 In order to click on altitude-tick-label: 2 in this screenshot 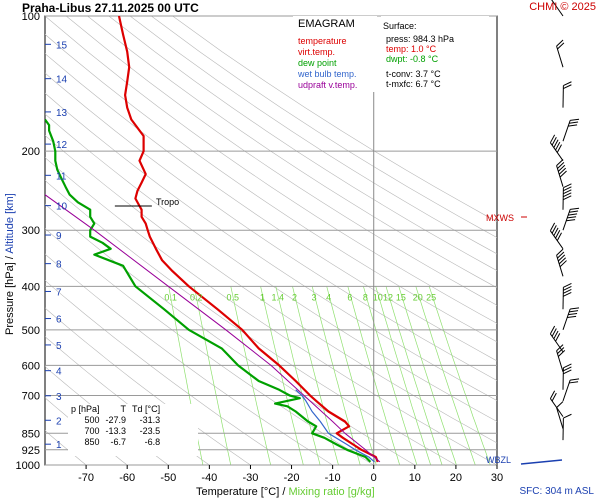, I will do `click(59, 421)`.